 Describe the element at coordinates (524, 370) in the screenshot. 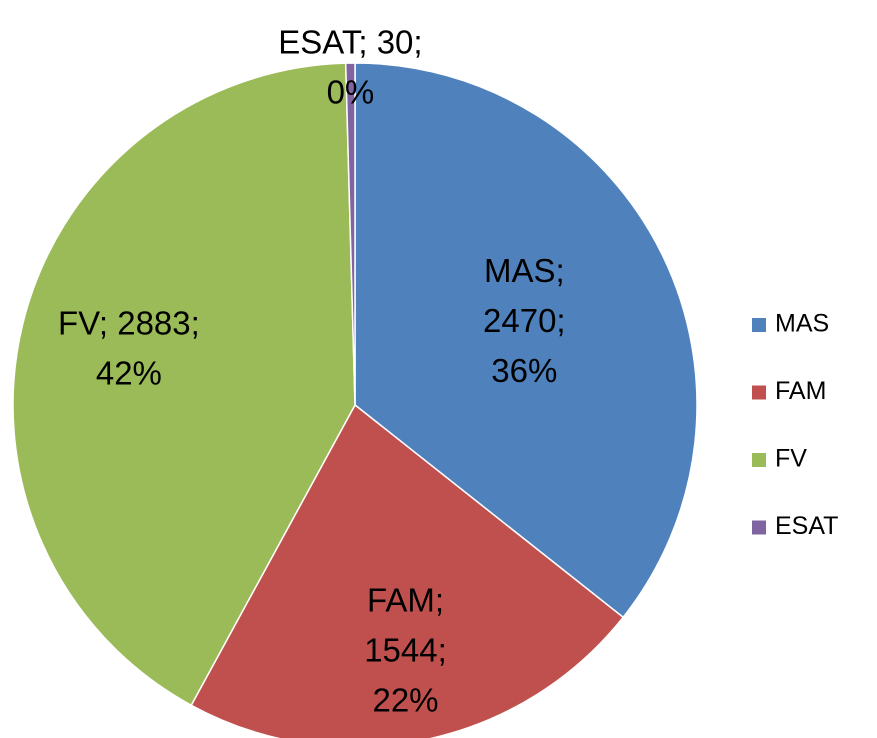

I see `data-label: 36%` at that location.